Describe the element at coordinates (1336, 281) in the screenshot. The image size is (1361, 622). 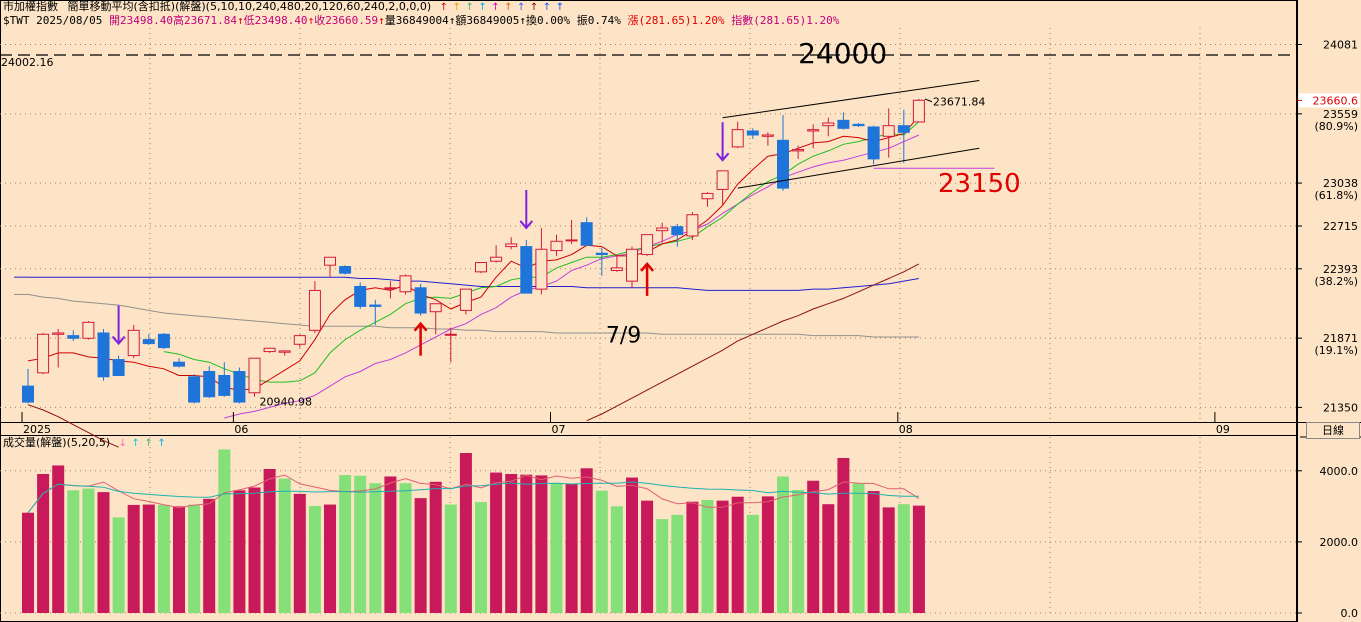
I see `y-pct-label: (38.2%)` at that location.